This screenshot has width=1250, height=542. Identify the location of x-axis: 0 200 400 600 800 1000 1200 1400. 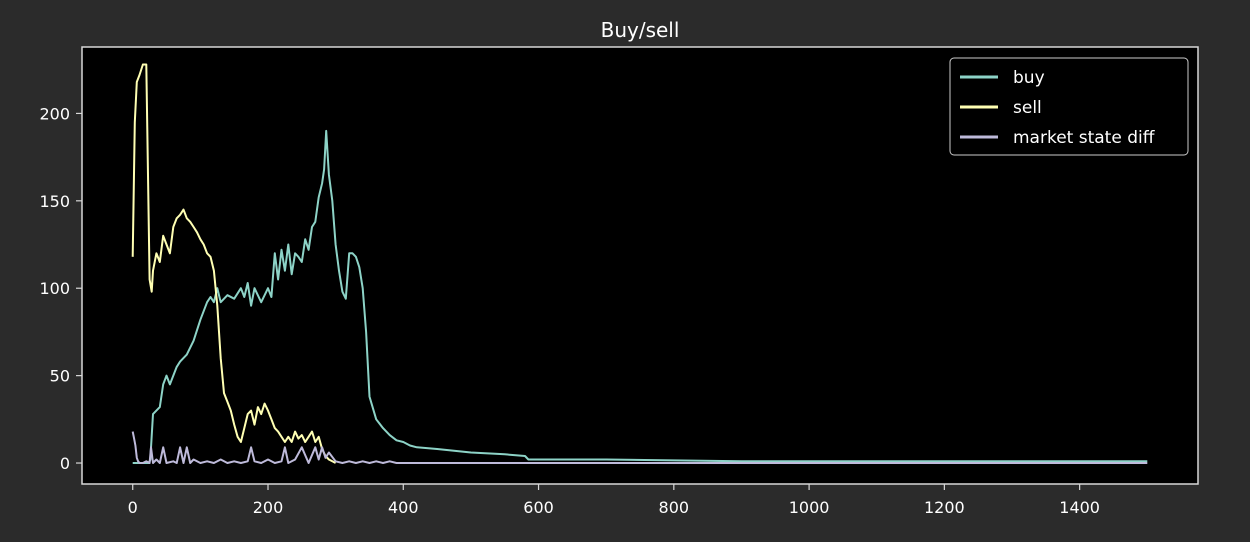
(614, 500).